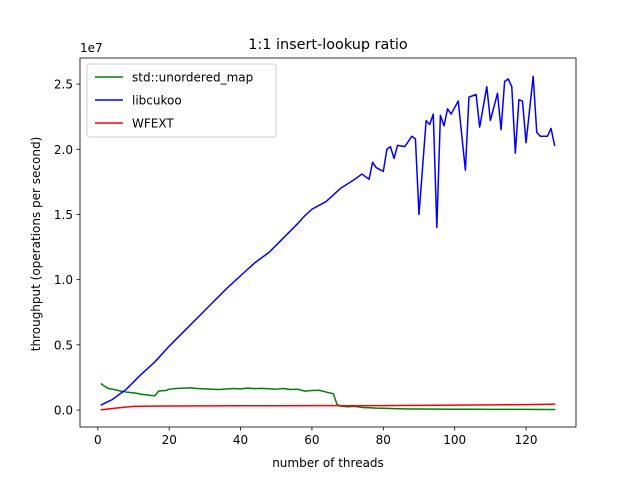 The image size is (640, 480). Describe the element at coordinates (526, 440) in the screenshot. I see `x-tick-label: 120` at that location.